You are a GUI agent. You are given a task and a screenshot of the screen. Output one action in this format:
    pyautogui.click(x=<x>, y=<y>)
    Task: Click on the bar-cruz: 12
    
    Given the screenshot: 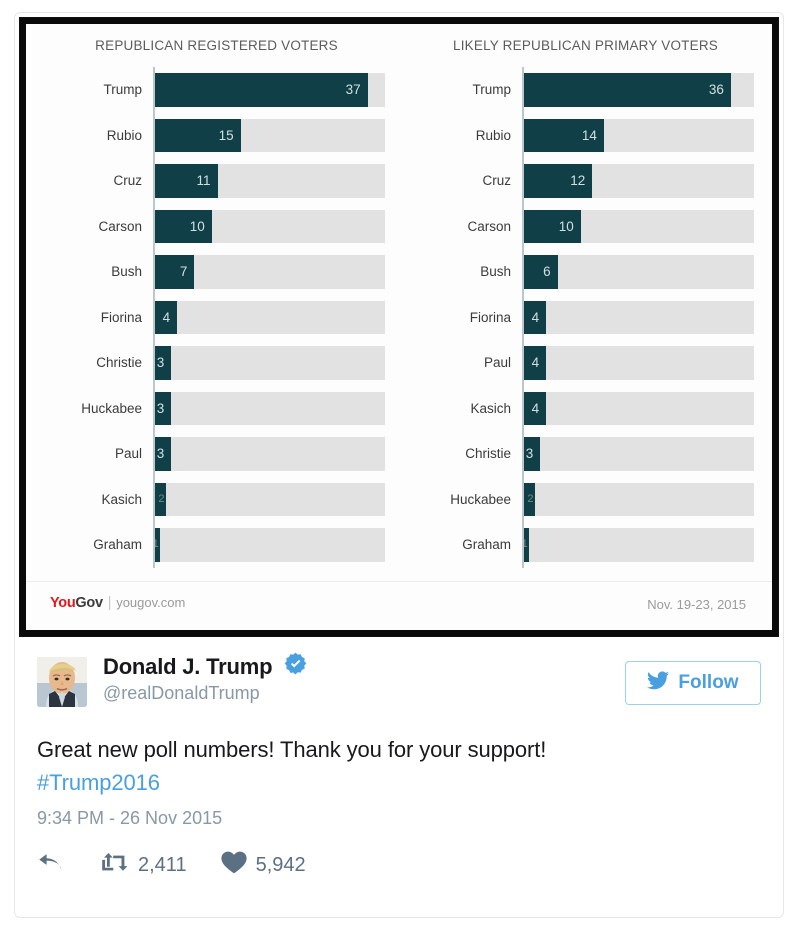 What is the action you would take?
    pyautogui.click(x=558, y=181)
    